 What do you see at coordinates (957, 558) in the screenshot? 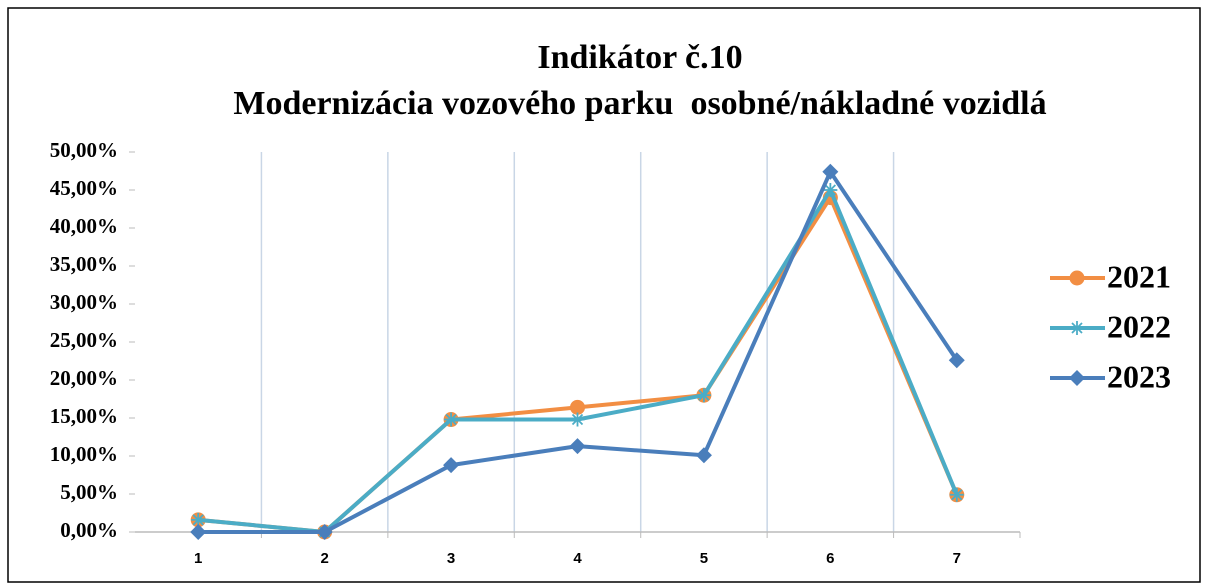
I see `x-tick-label: 7` at bounding box center [957, 558].